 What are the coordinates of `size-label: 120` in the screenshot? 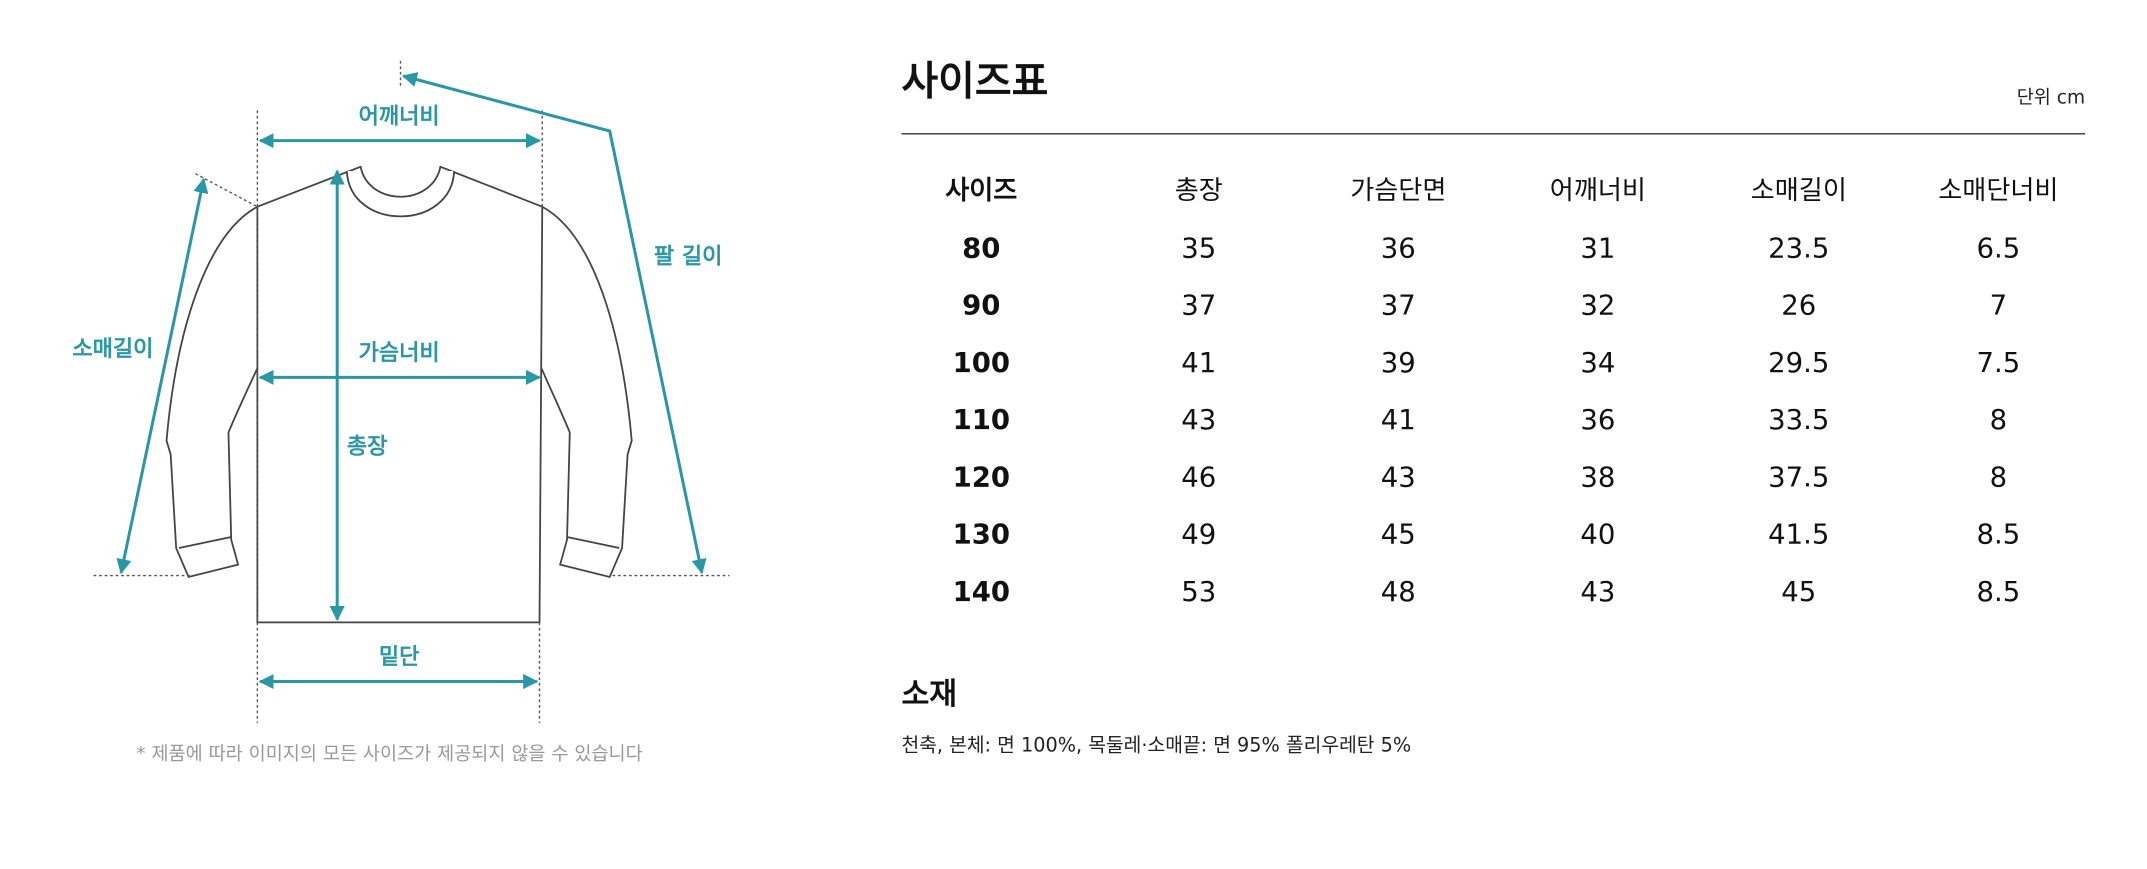 It's located at (981, 477).